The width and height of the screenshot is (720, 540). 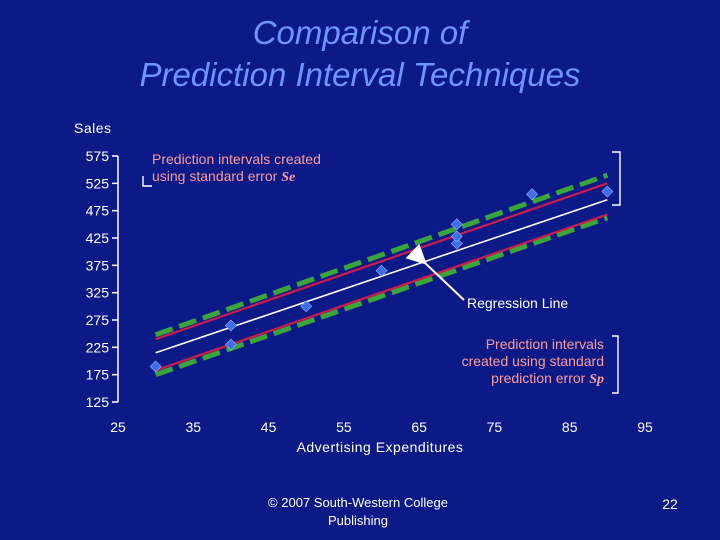 I want to click on regression-line-label: Regression Line, so click(x=517, y=303).